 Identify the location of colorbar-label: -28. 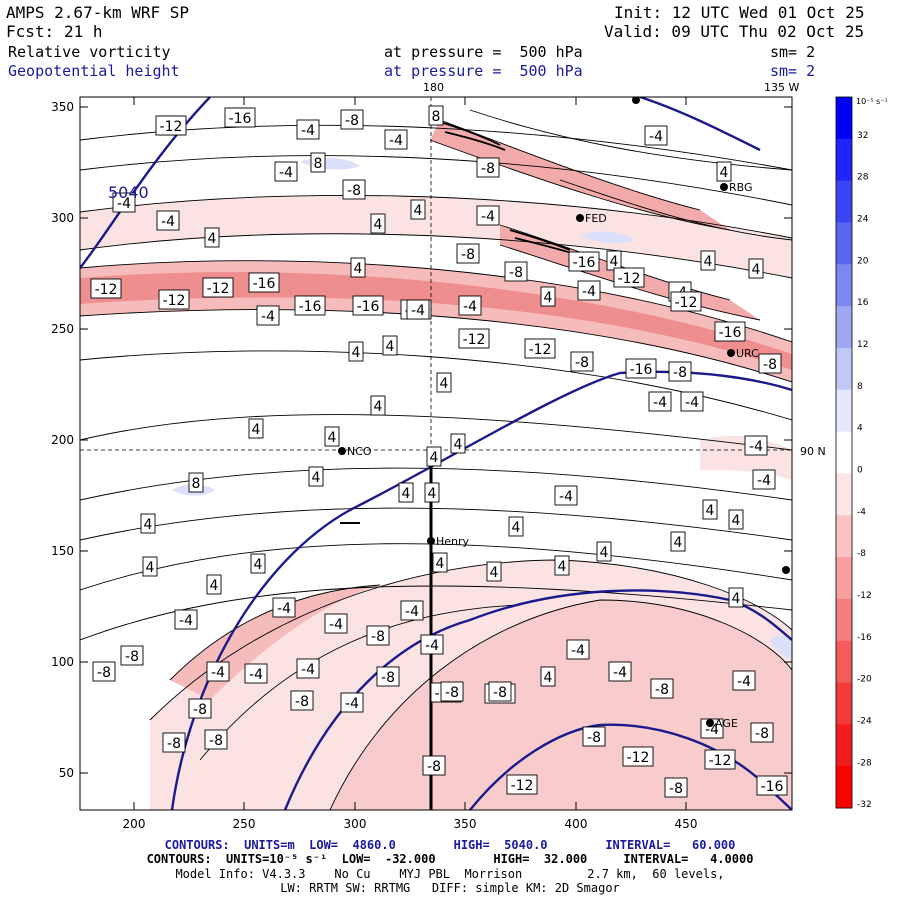
(864, 763).